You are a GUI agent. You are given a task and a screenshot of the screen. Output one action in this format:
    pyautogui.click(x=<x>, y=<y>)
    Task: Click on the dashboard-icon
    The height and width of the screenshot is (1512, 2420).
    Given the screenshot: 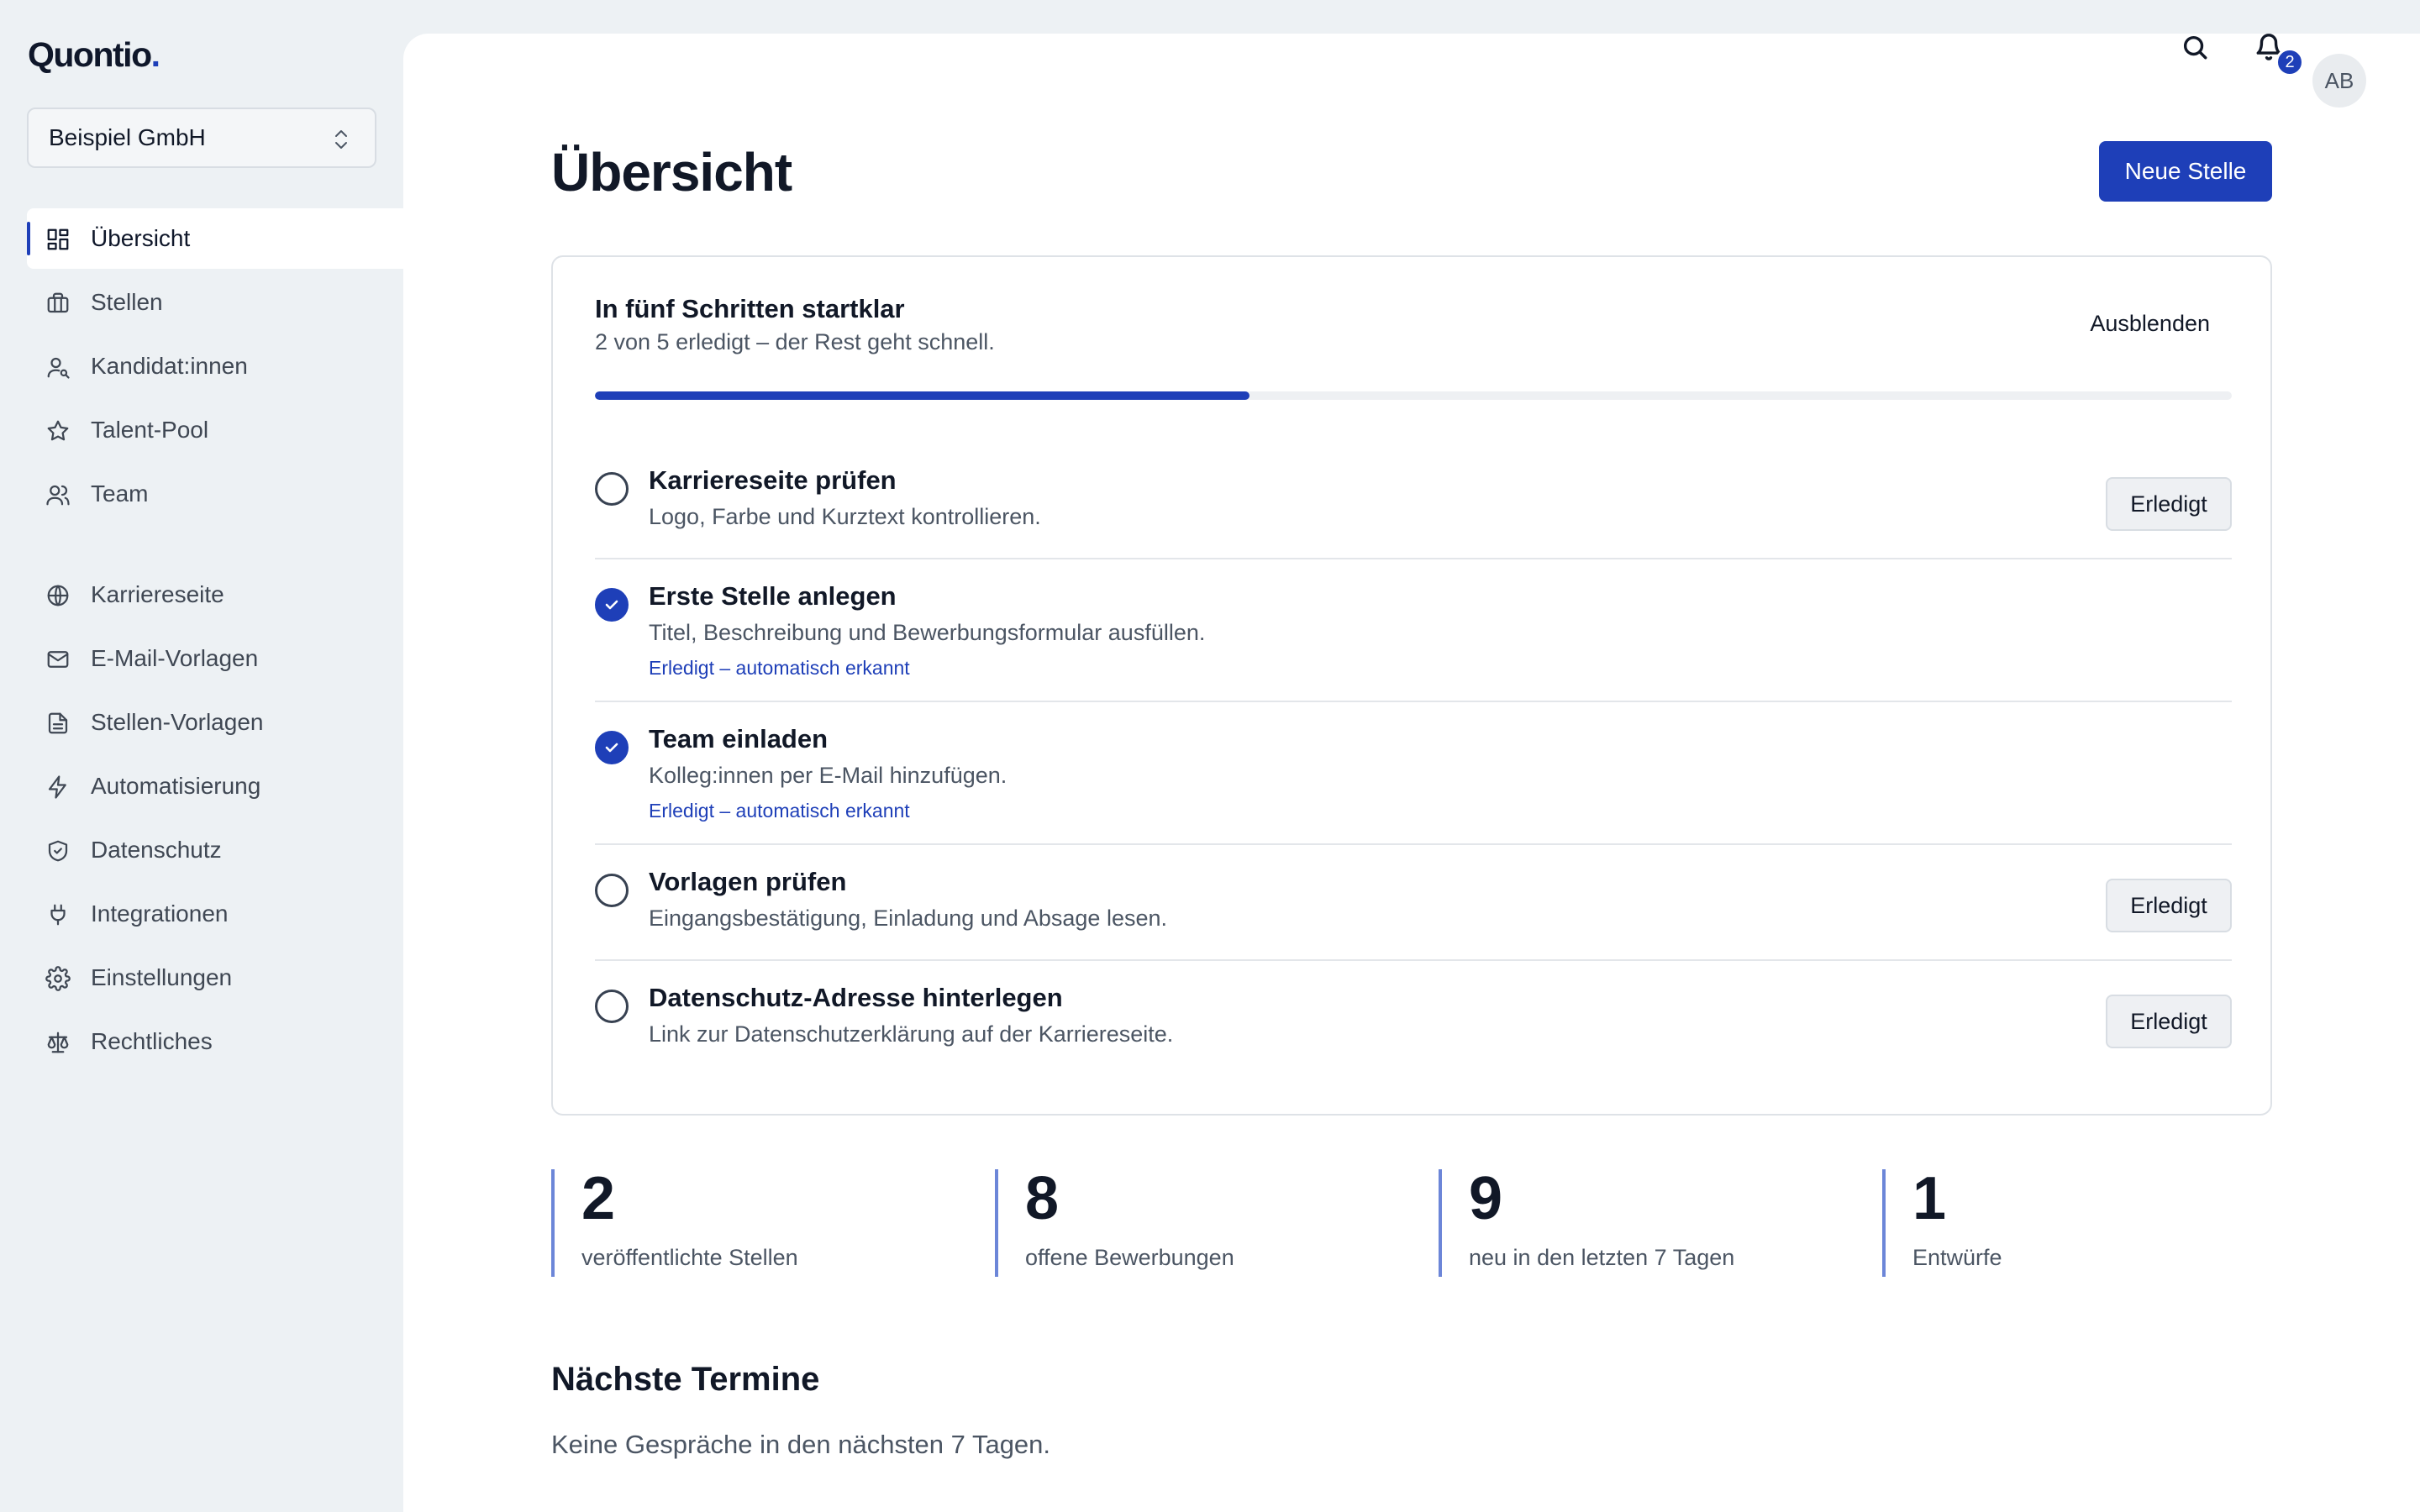 What is the action you would take?
    pyautogui.click(x=58, y=239)
    